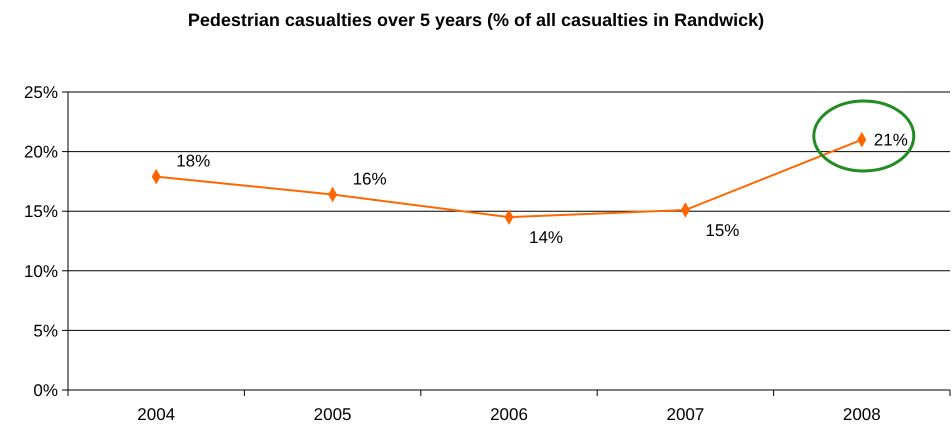  Describe the element at coordinates (722, 230) in the screenshot. I see `data-label: 15%` at that location.